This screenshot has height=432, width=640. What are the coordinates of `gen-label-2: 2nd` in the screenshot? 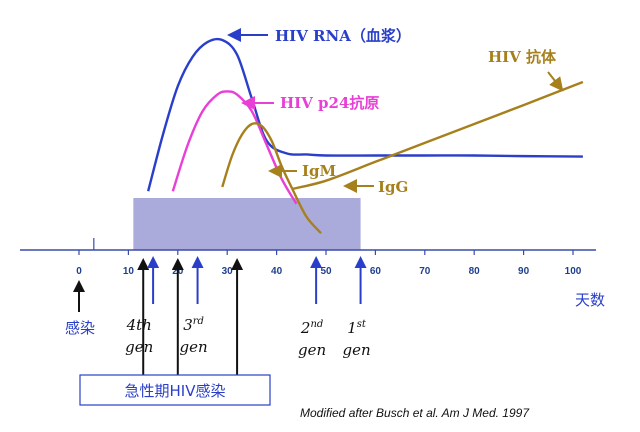 It's located at (311, 328).